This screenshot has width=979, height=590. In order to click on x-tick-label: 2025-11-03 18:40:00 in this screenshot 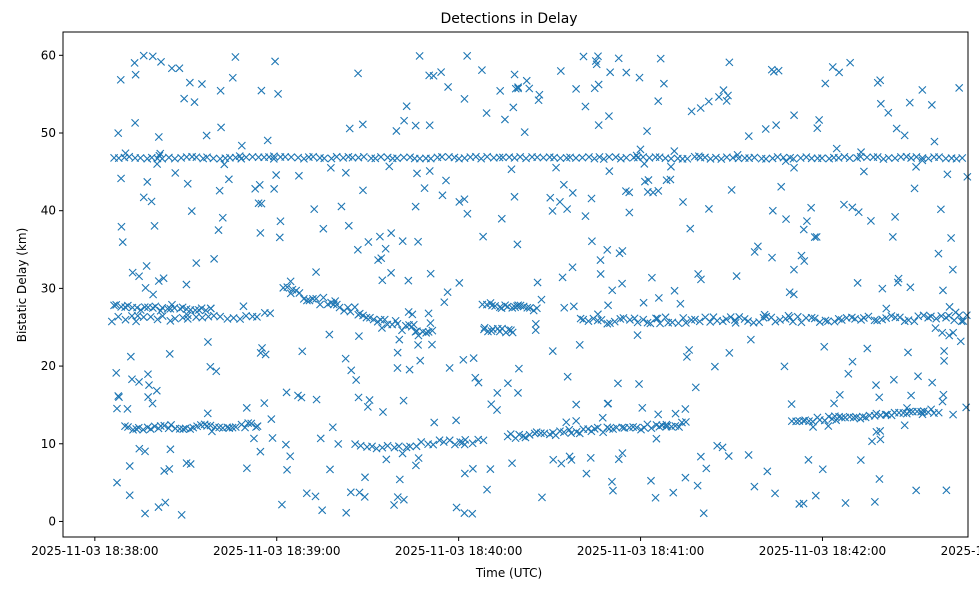, I will do `click(458, 551)`.